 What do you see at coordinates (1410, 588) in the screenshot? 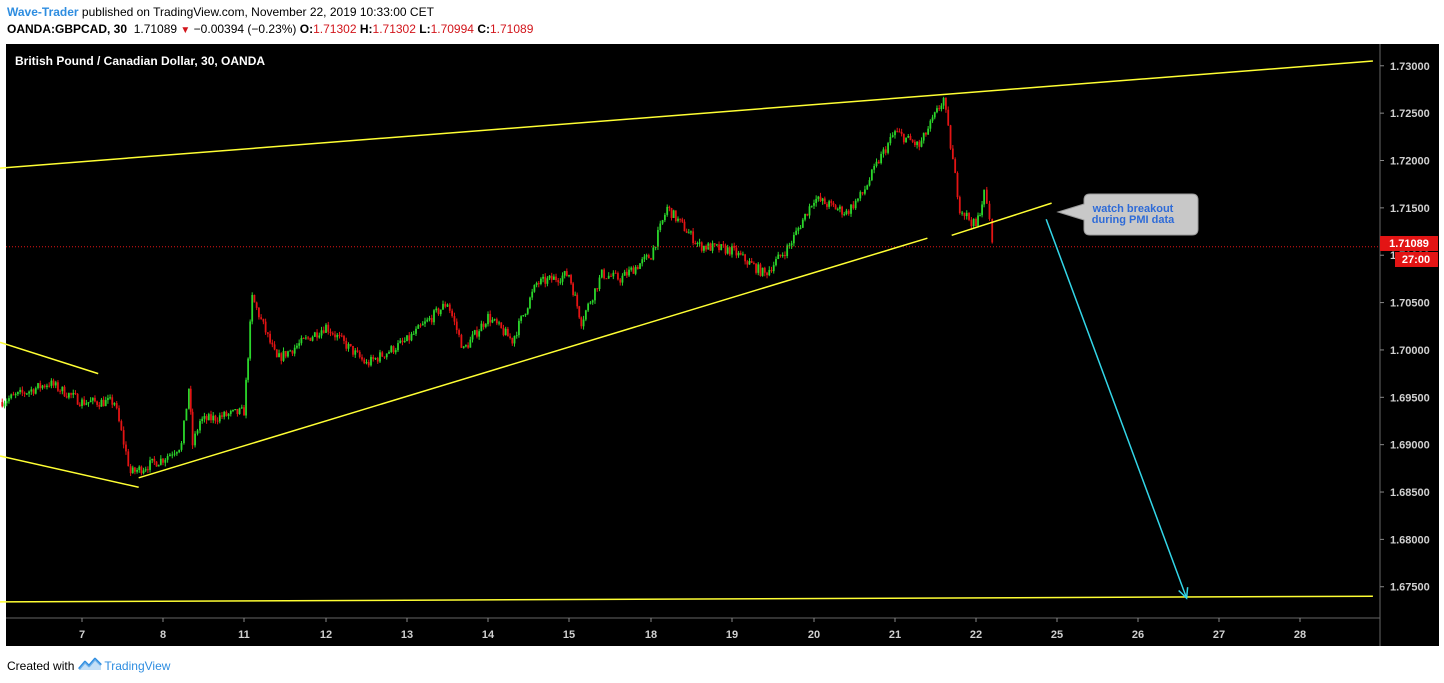
I see `price-tick-label: 1.67500` at bounding box center [1410, 588].